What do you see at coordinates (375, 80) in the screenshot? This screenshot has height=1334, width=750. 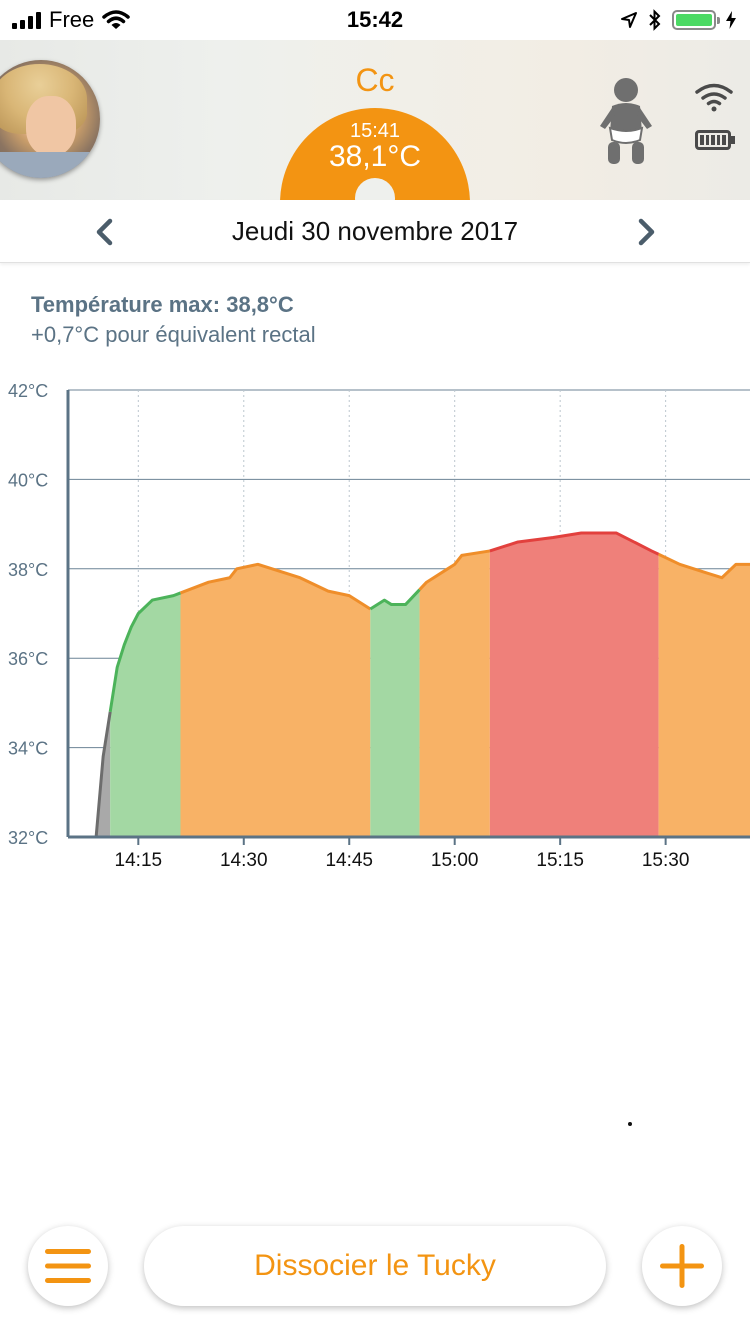 I see `child-name: Cc` at bounding box center [375, 80].